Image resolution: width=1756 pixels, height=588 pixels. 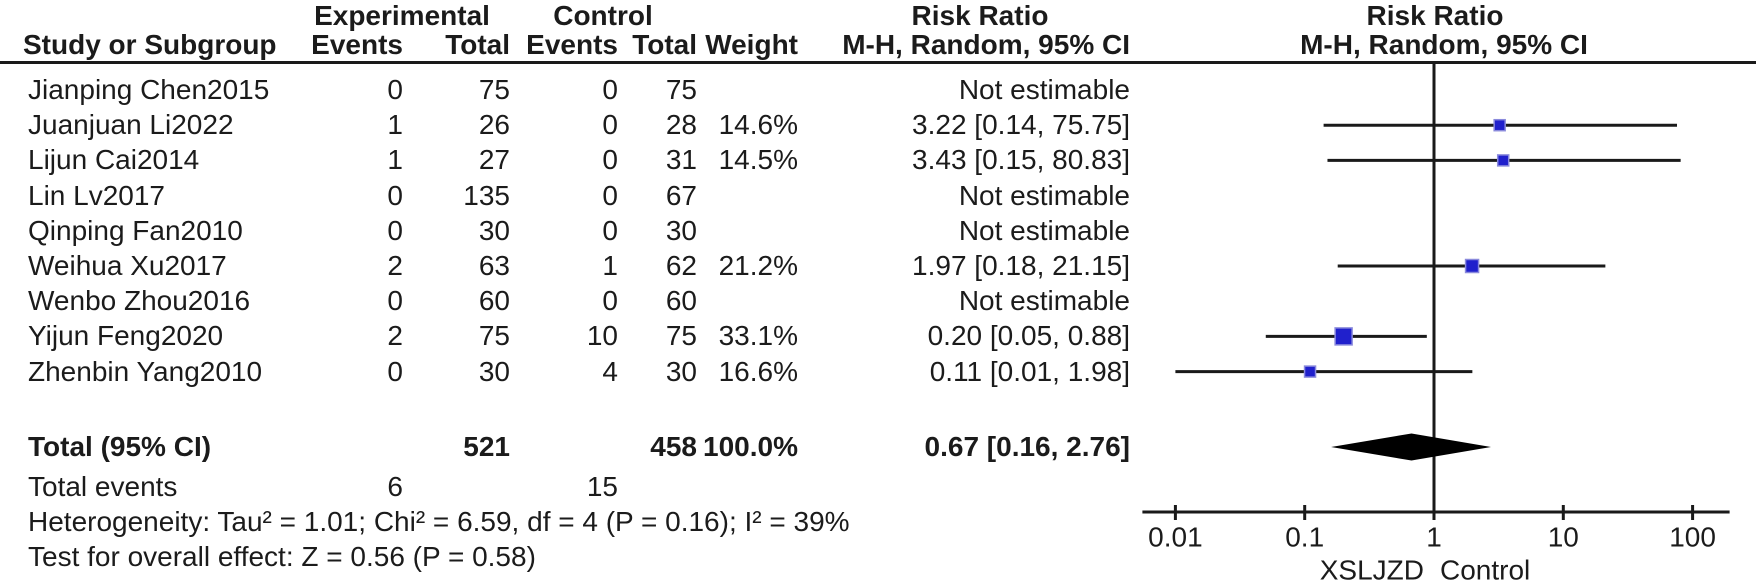 What do you see at coordinates (97, 195) in the screenshot?
I see `study-label: Lin Lv2017` at bounding box center [97, 195].